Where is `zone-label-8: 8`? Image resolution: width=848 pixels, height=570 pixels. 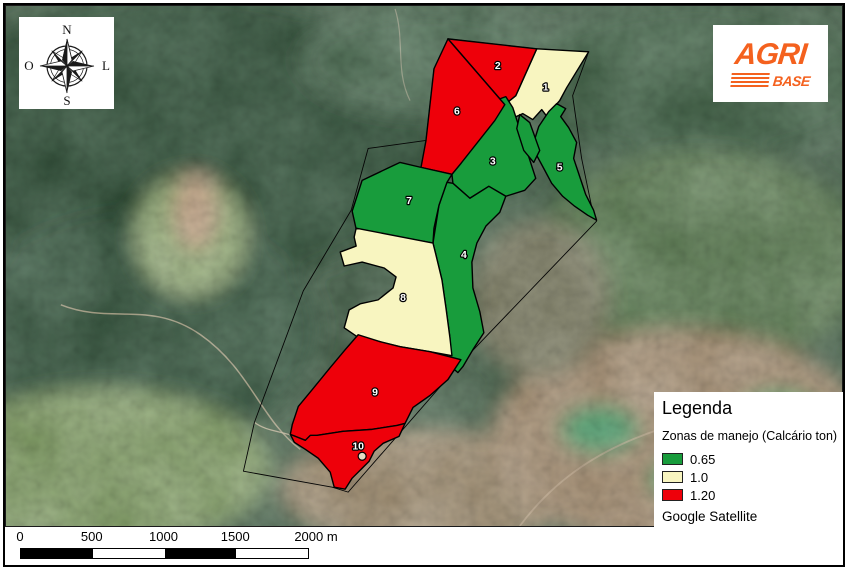 zone-label-8: 8 is located at coordinates (403, 298).